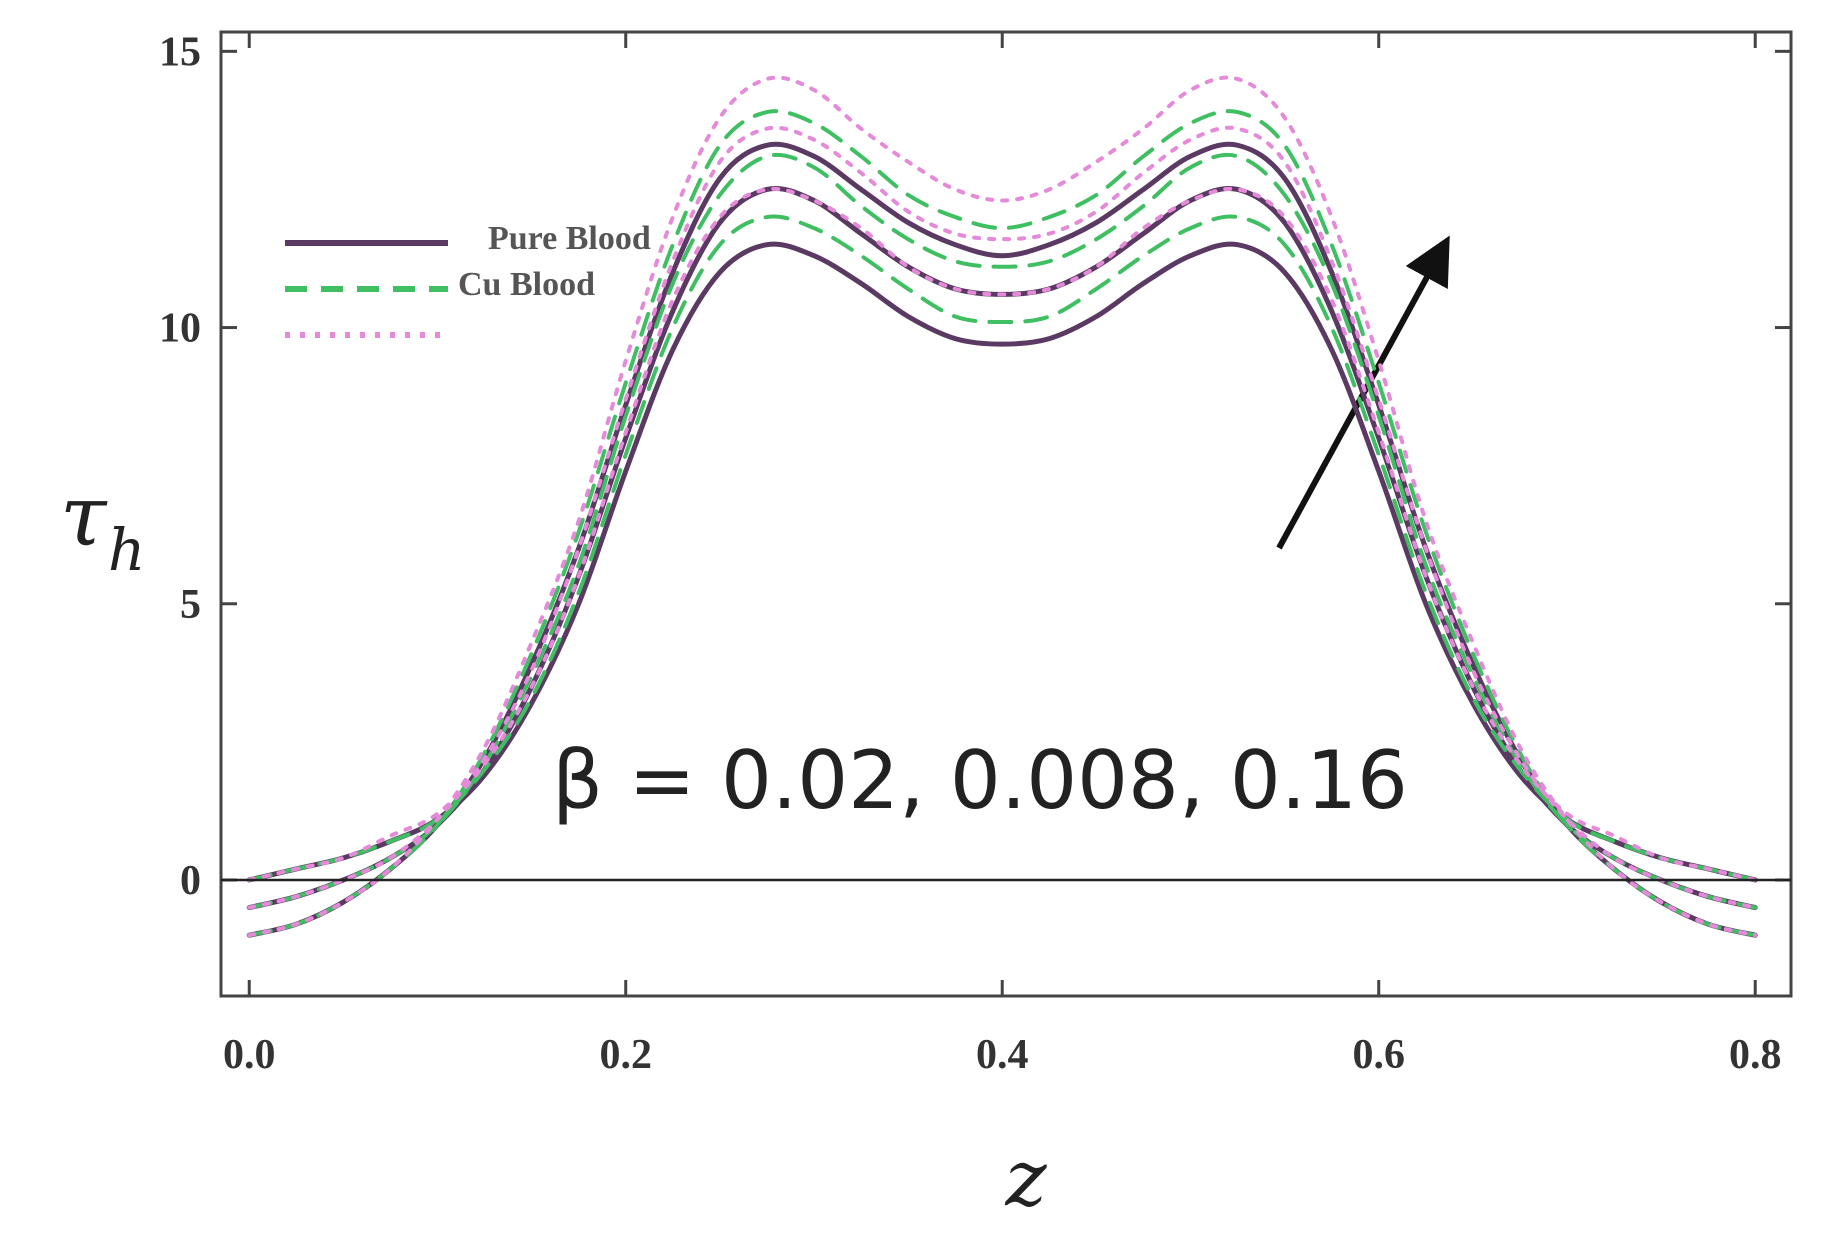  Describe the element at coordinates (84, 516) in the screenshot. I see `y-axis-label: τ` at that location.